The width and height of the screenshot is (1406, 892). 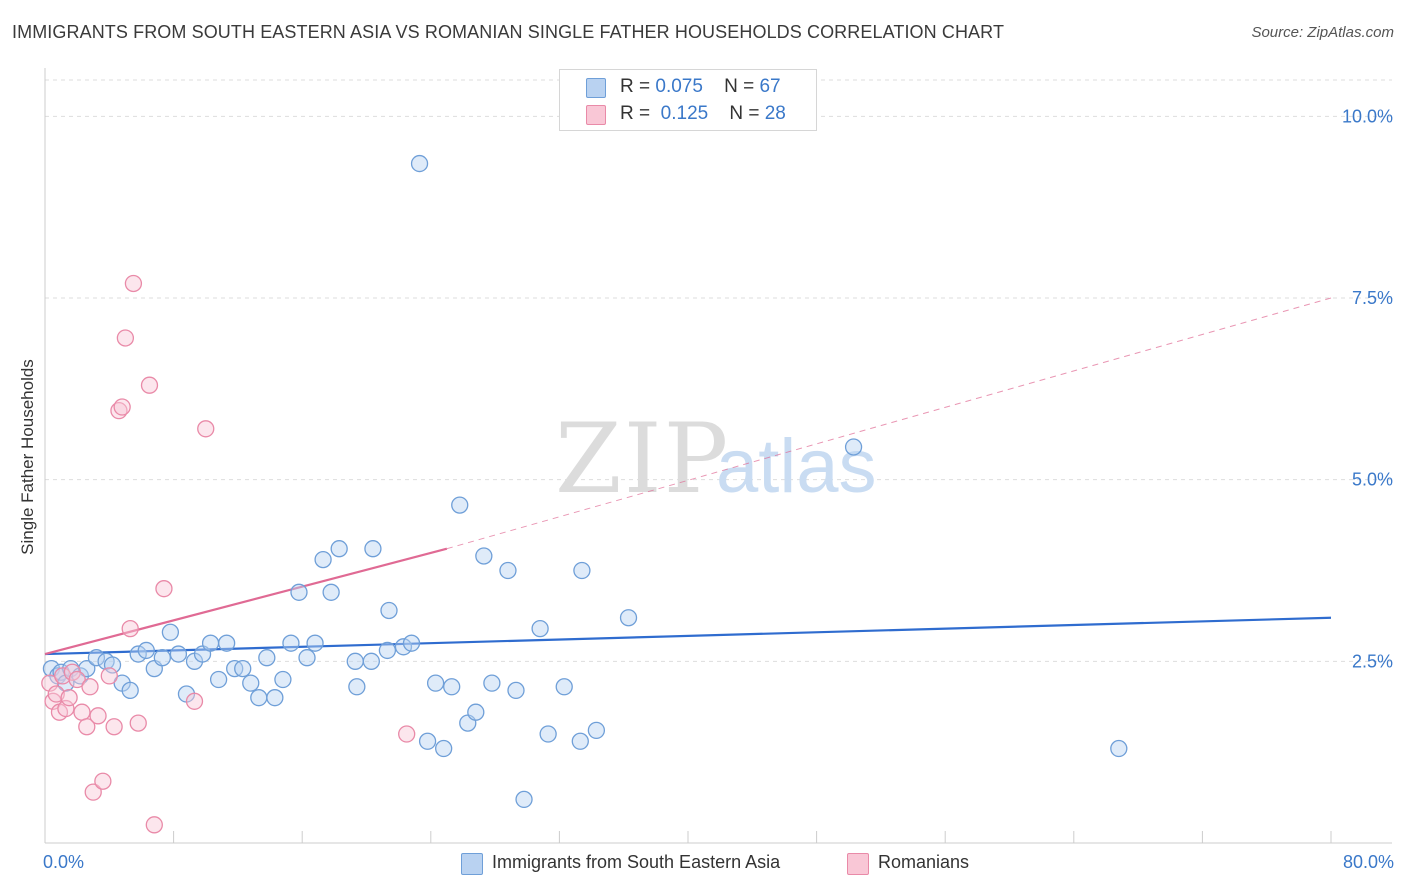 What do you see at coordinates (1368, 862) in the screenshot?
I see `x-tick-max: 80.0%` at bounding box center [1368, 862].